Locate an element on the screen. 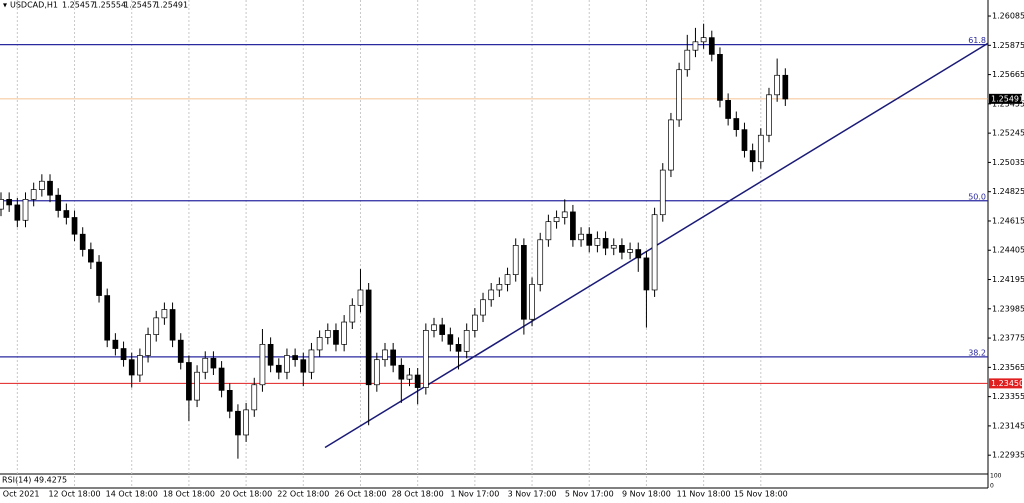 This screenshot has width=1024, height=503. x-tick-label: 26 Oct 18:00 is located at coordinates (360, 494).